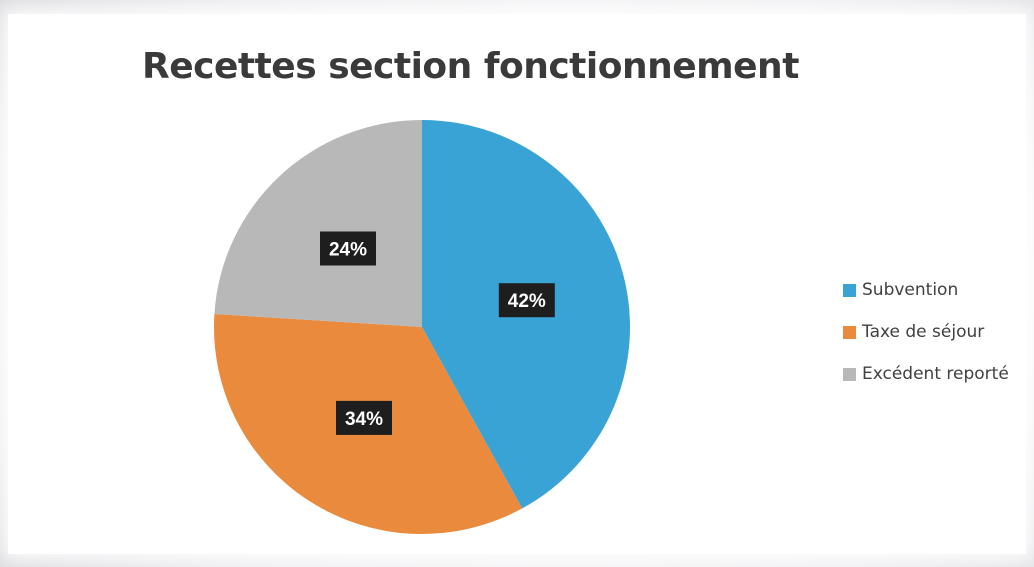 The height and width of the screenshot is (567, 1034). I want to click on legend-label: Subvention, so click(910, 290).